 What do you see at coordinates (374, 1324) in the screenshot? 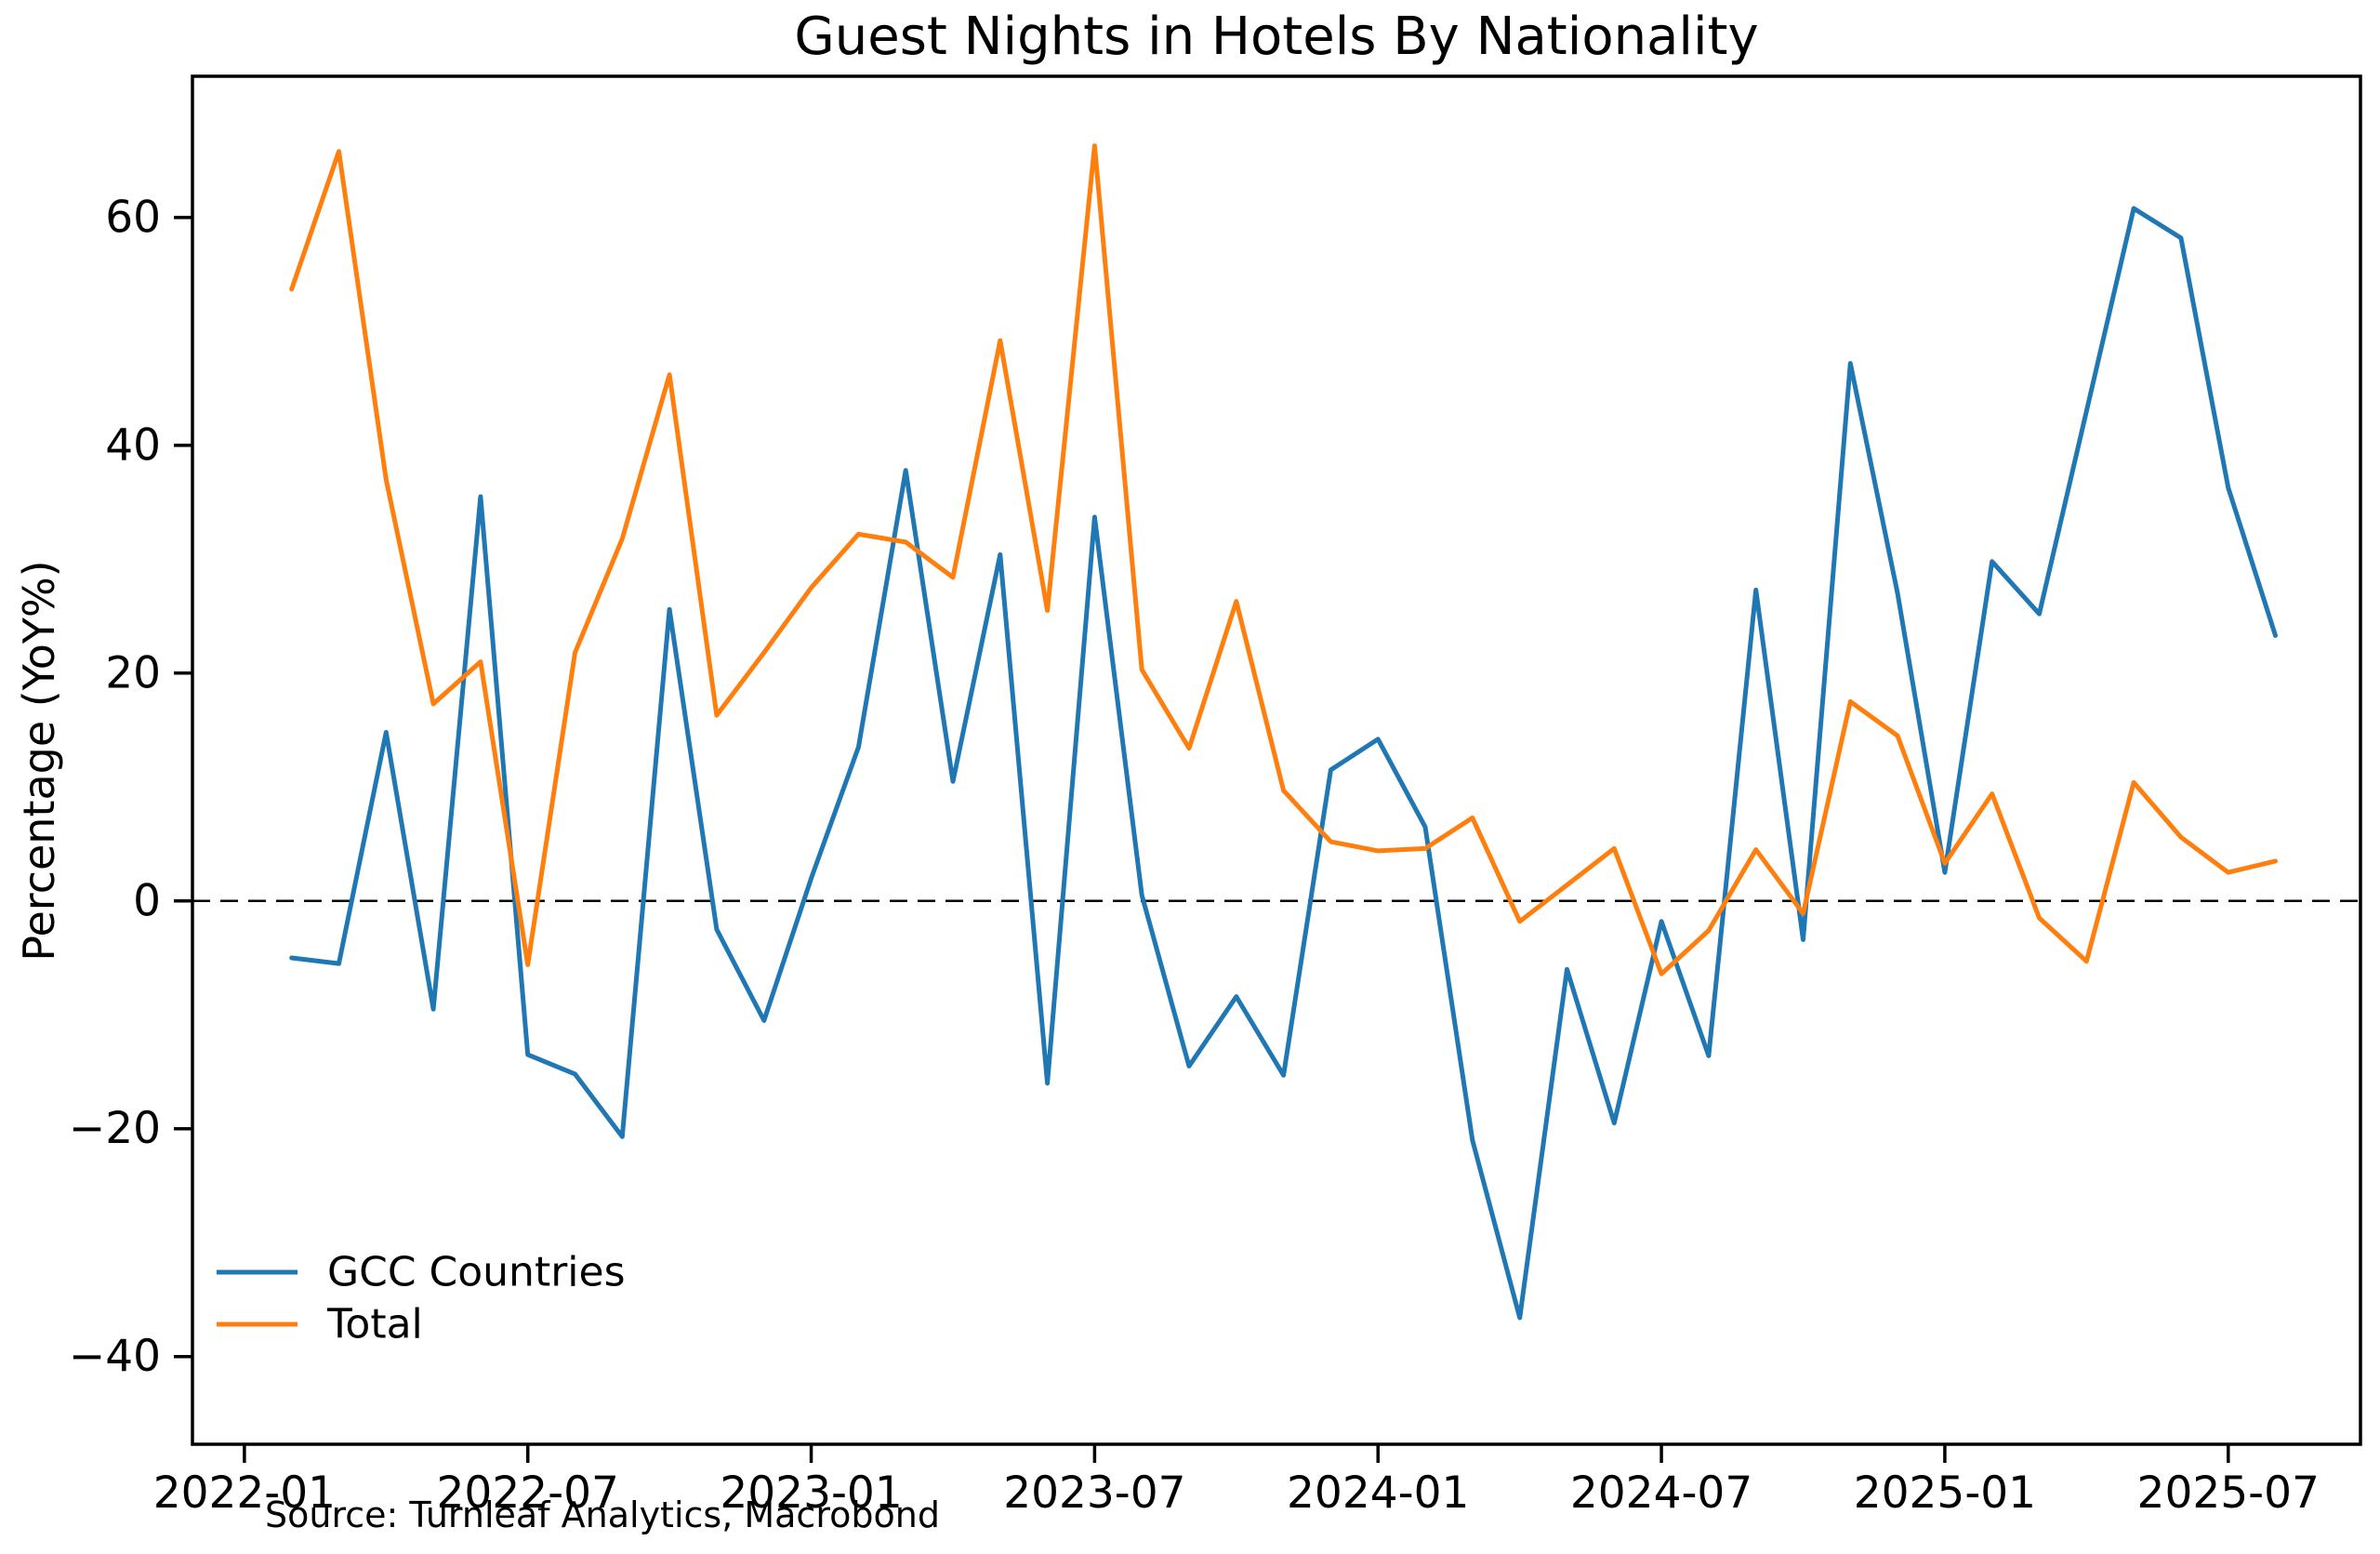
I see `legend-label-total: Total` at bounding box center [374, 1324].